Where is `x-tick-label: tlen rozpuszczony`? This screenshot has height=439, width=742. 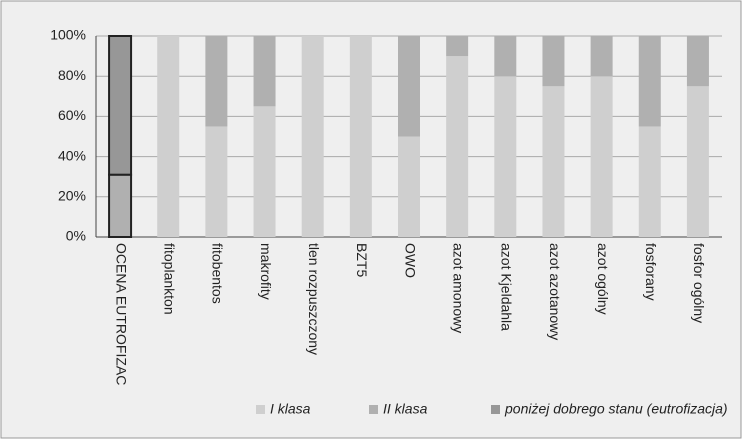
x-tick-label: tlen rozpuszczony is located at coordinates (314, 299).